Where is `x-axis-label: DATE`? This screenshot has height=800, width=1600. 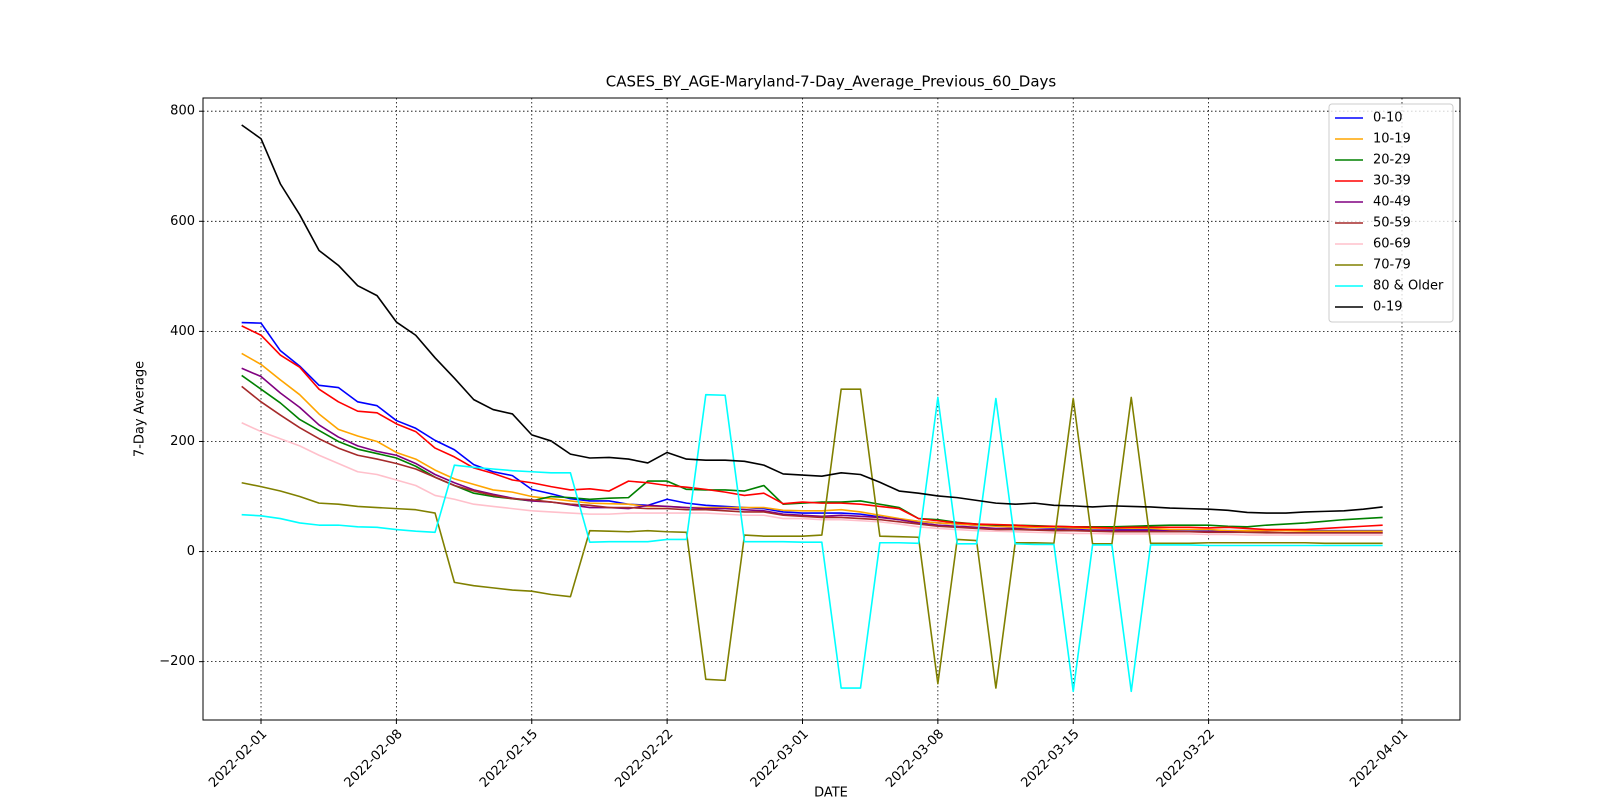
x-axis-label: DATE is located at coordinates (831, 793).